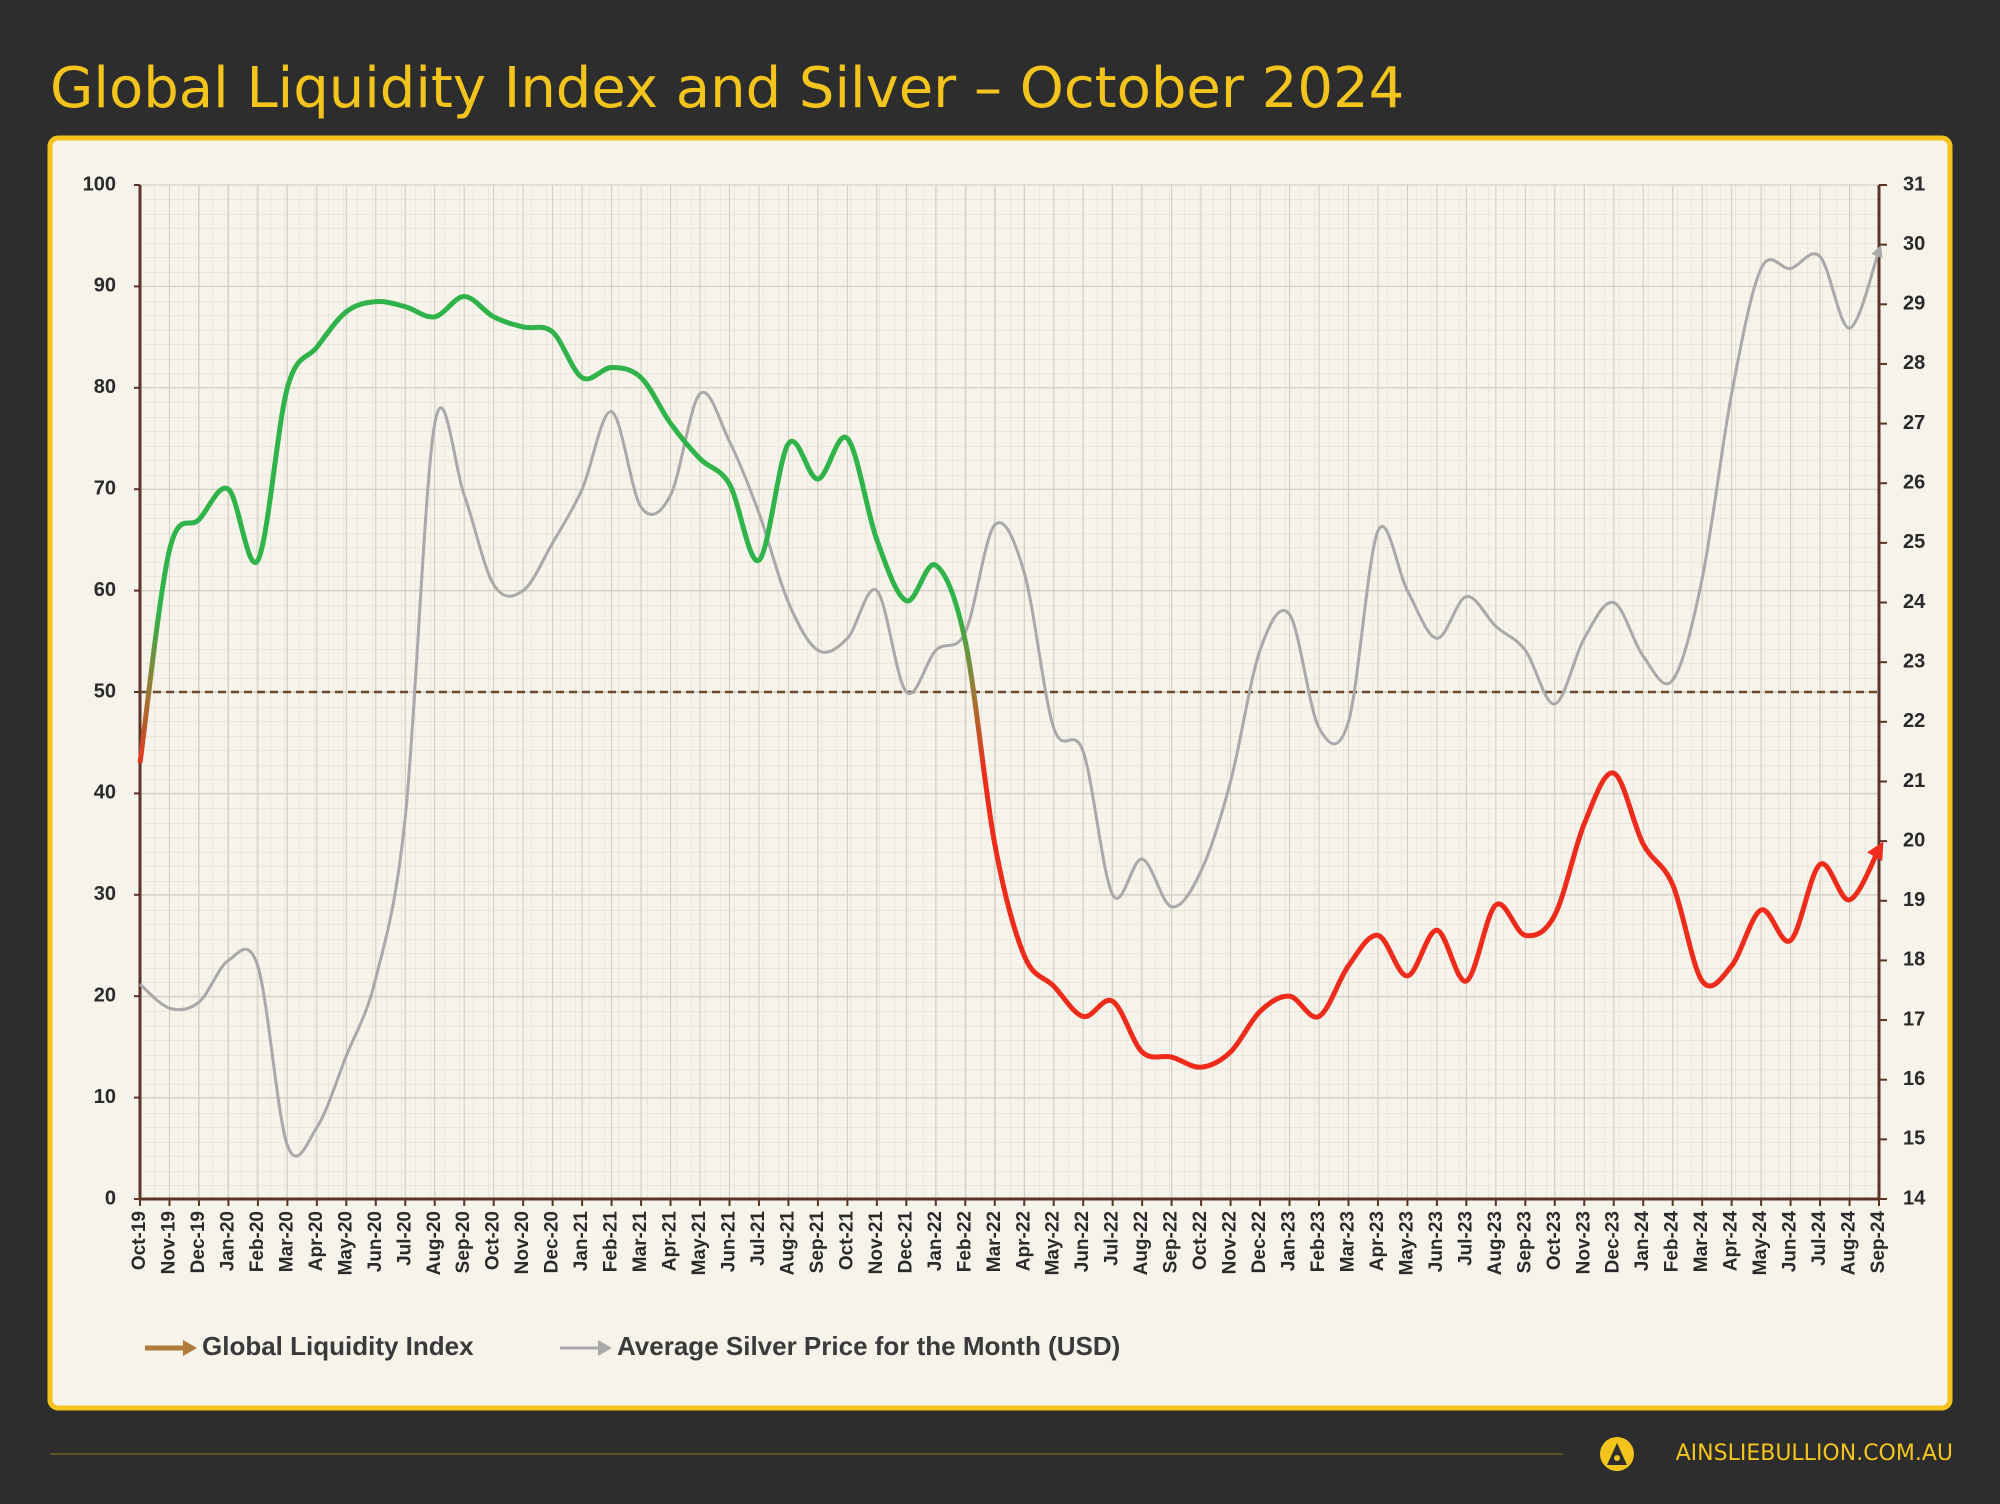 Image resolution: width=2000 pixels, height=1504 pixels. Describe the element at coordinates (1760, 1243) in the screenshot. I see `x-tick-label: May-24` at that location.